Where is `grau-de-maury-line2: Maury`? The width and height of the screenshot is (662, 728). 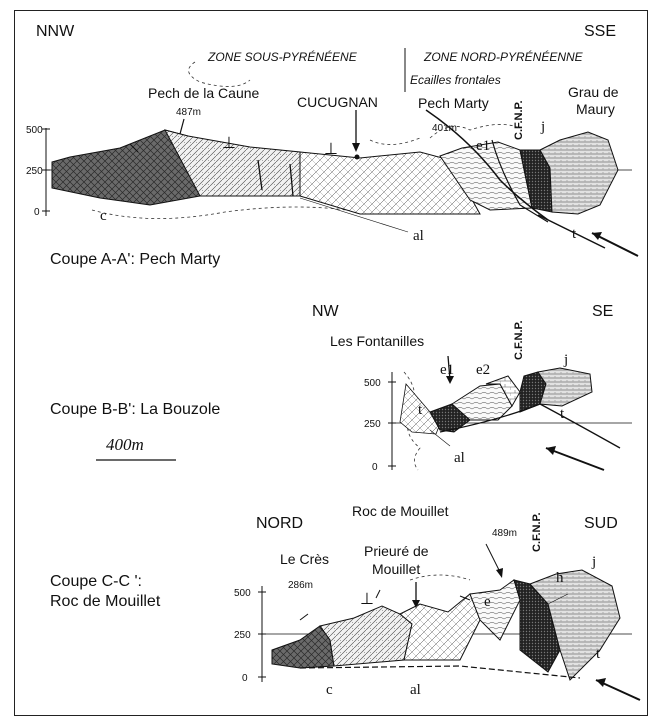
grau-de-maury-line2: Maury is located at coordinates (595, 109).